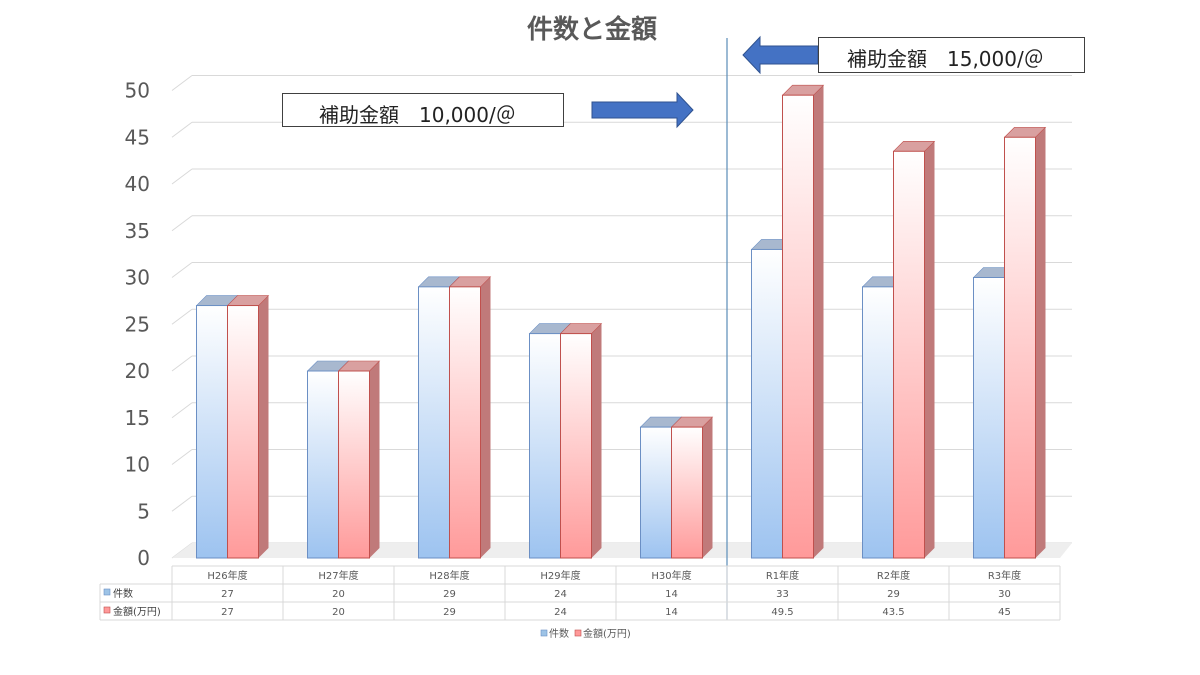 The width and height of the screenshot is (1200, 675). I want to click on left-arrow-icon, so click(780, 55).